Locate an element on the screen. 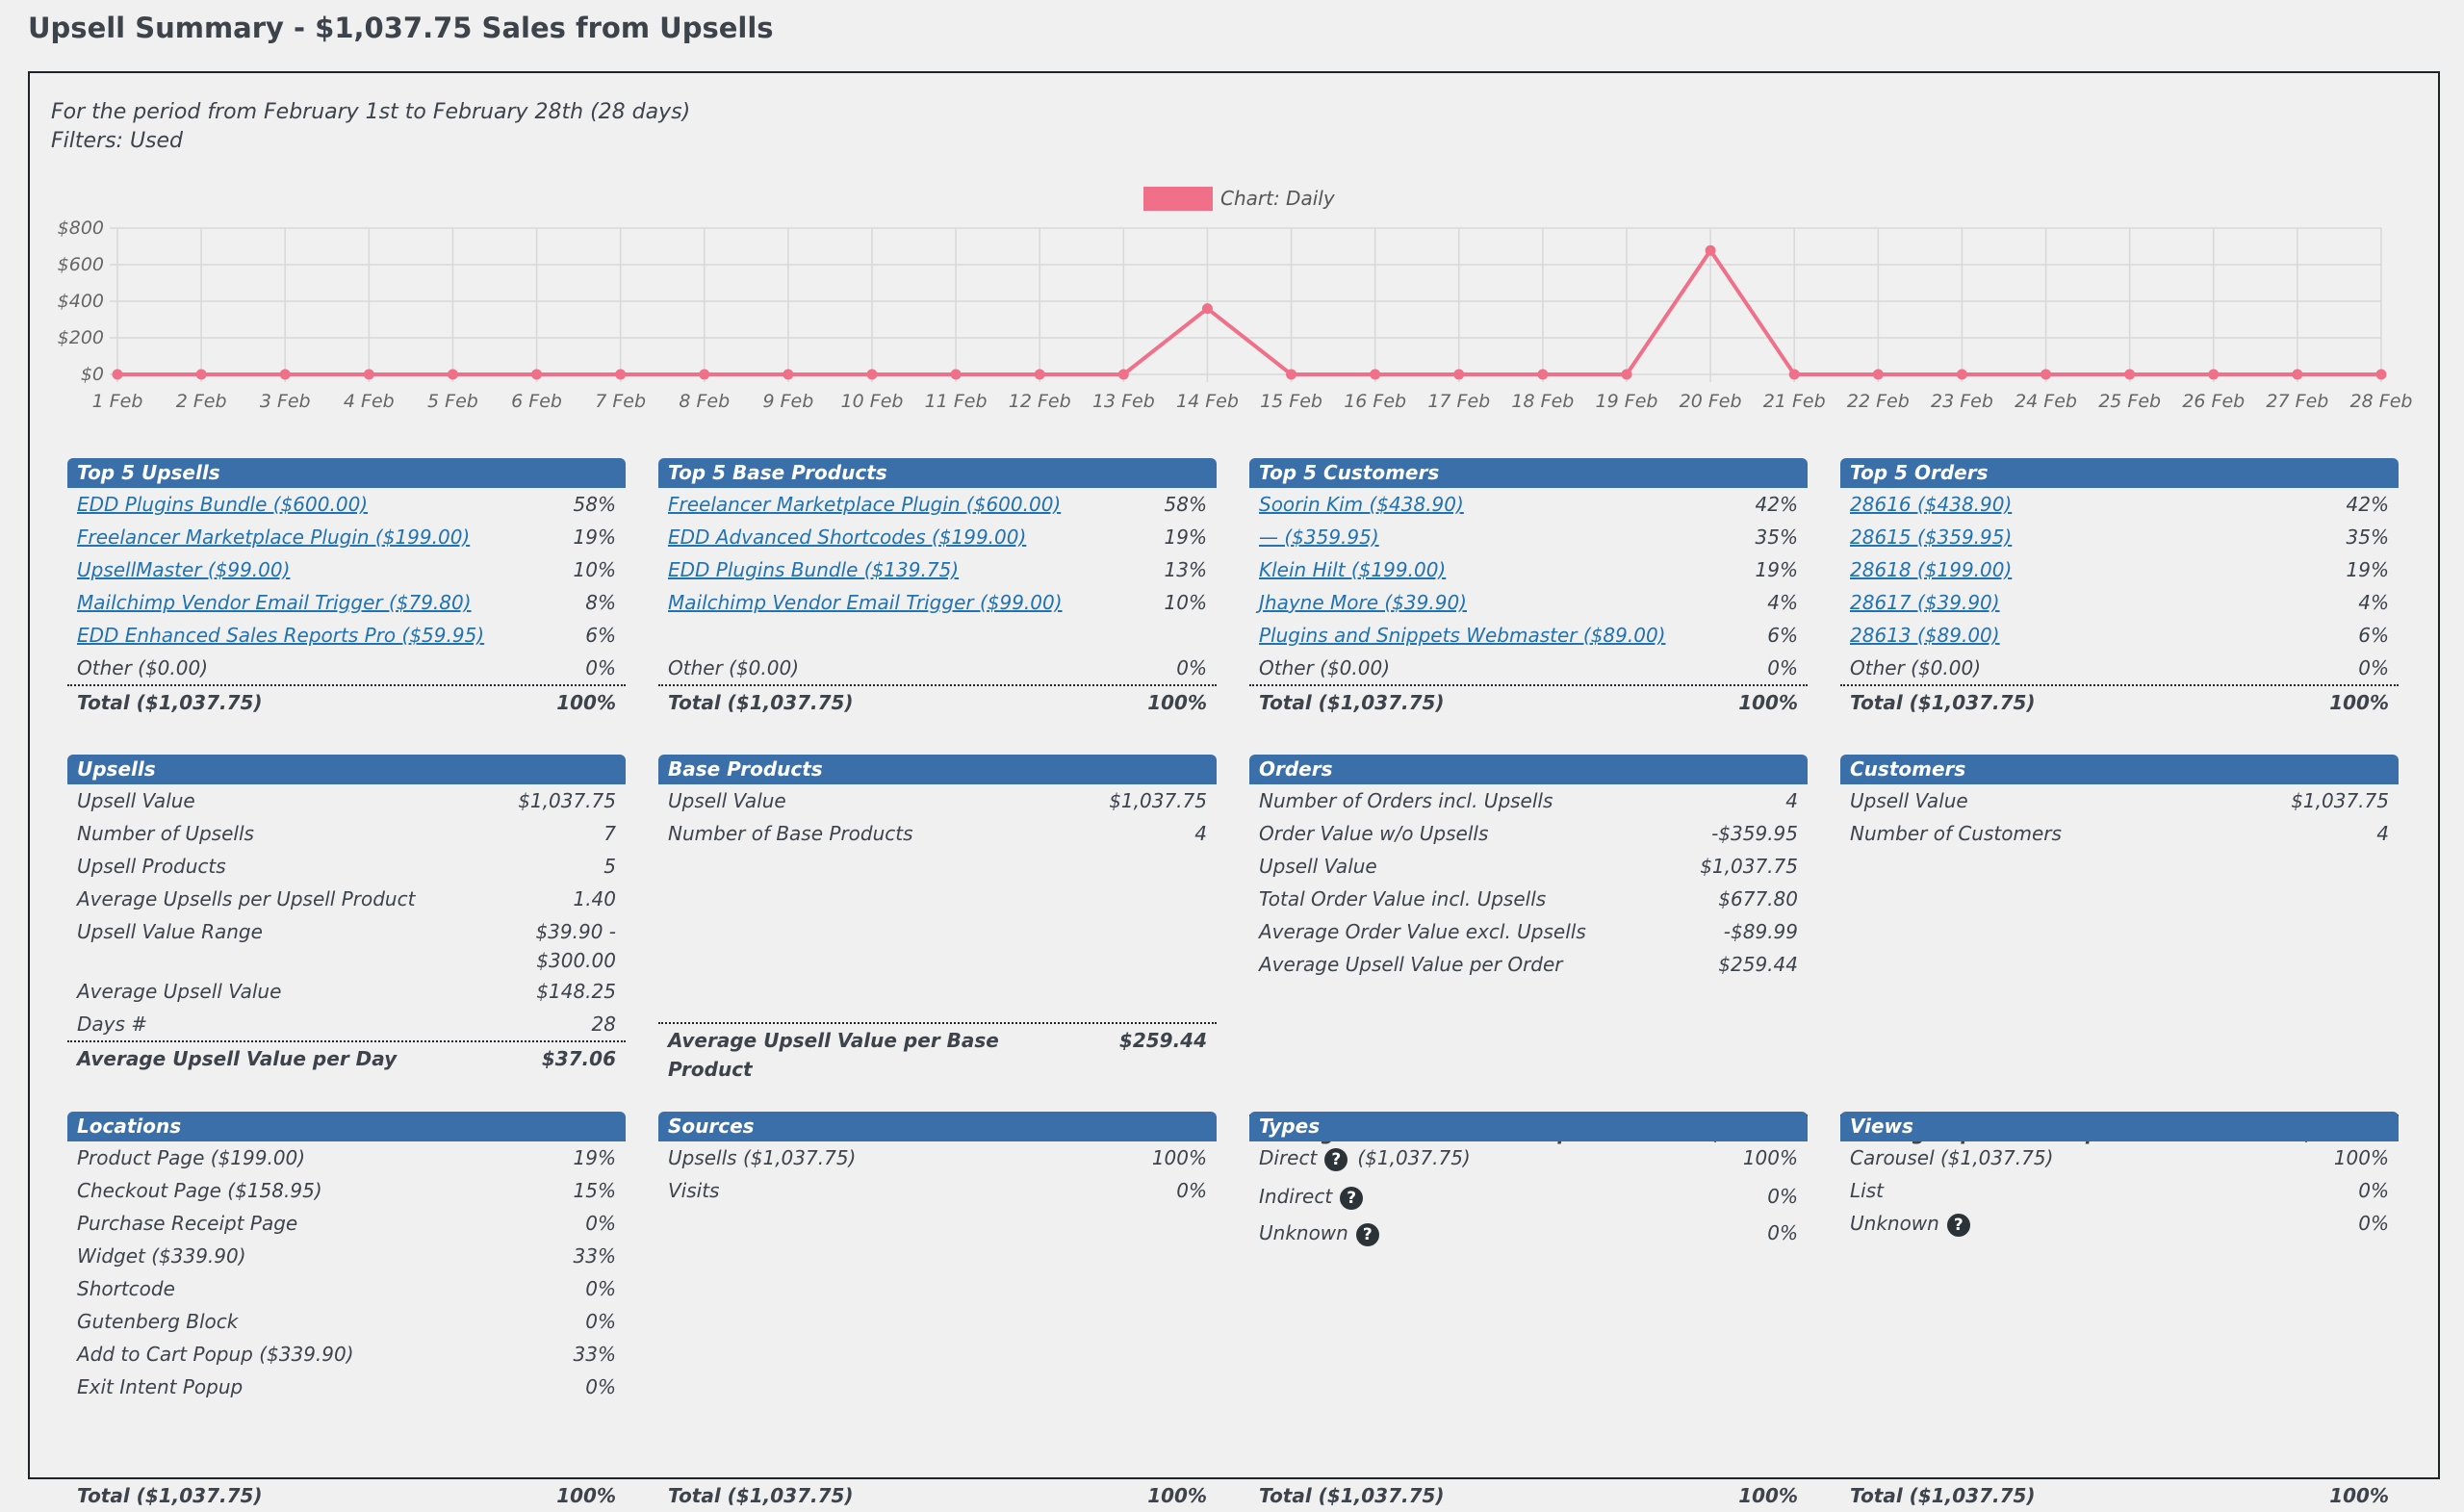 The width and height of the screenshot is (2464, 1512). list-item: EDD Plugins Bundle ($600.00) 58% is located at coordinates (346, 504).